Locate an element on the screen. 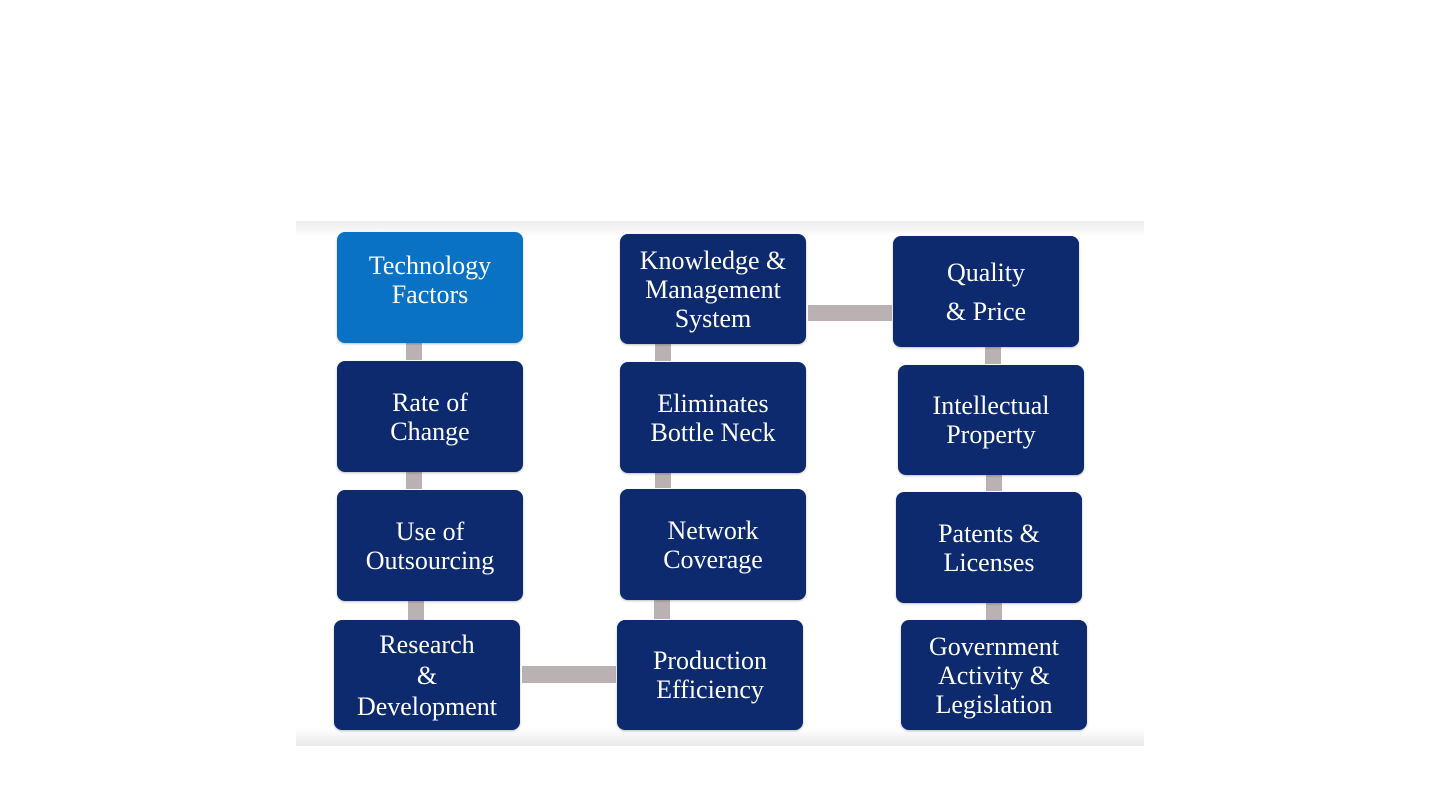 The image size is (1440, 810). node-rate-of-change-label: Rate of Change is located at coordinates (430, 416).